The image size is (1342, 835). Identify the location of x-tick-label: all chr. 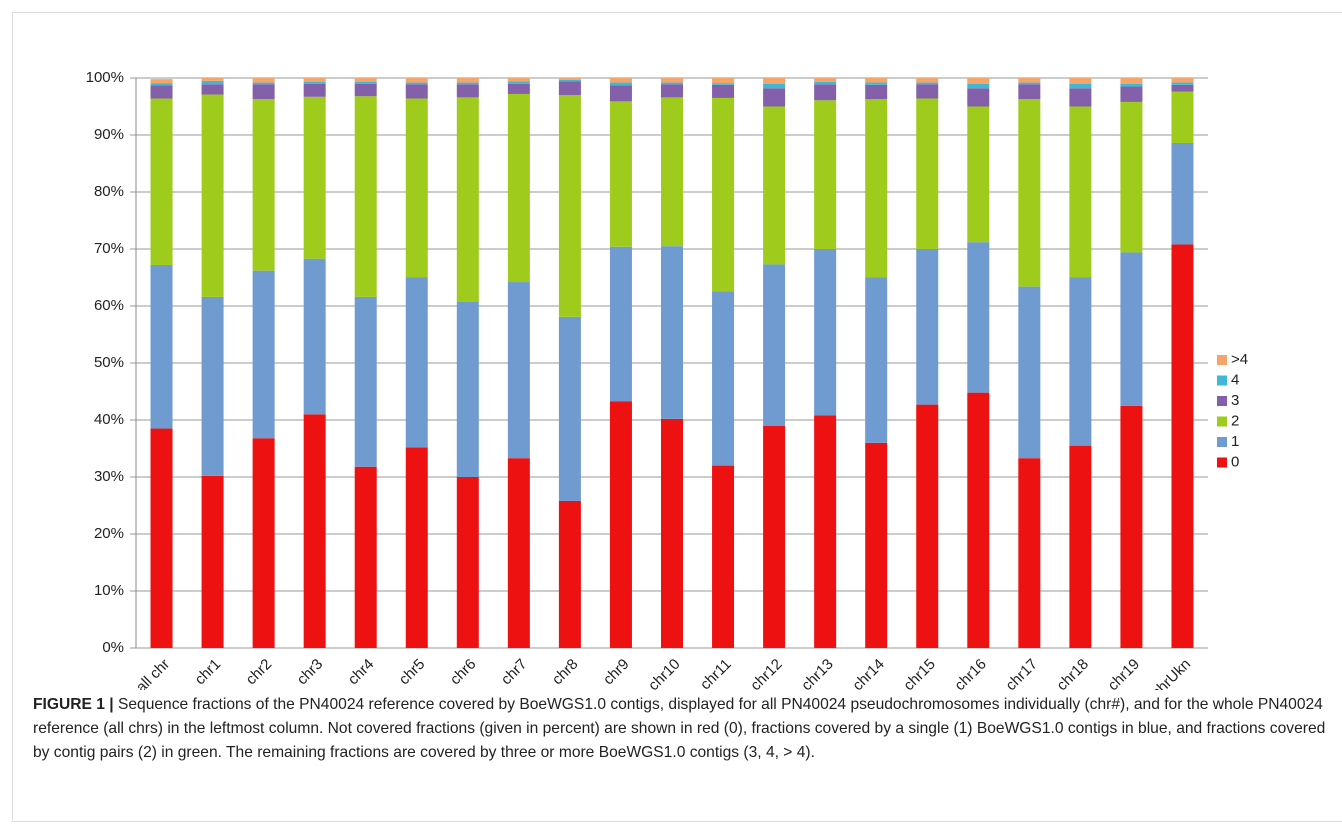
(153, 673).